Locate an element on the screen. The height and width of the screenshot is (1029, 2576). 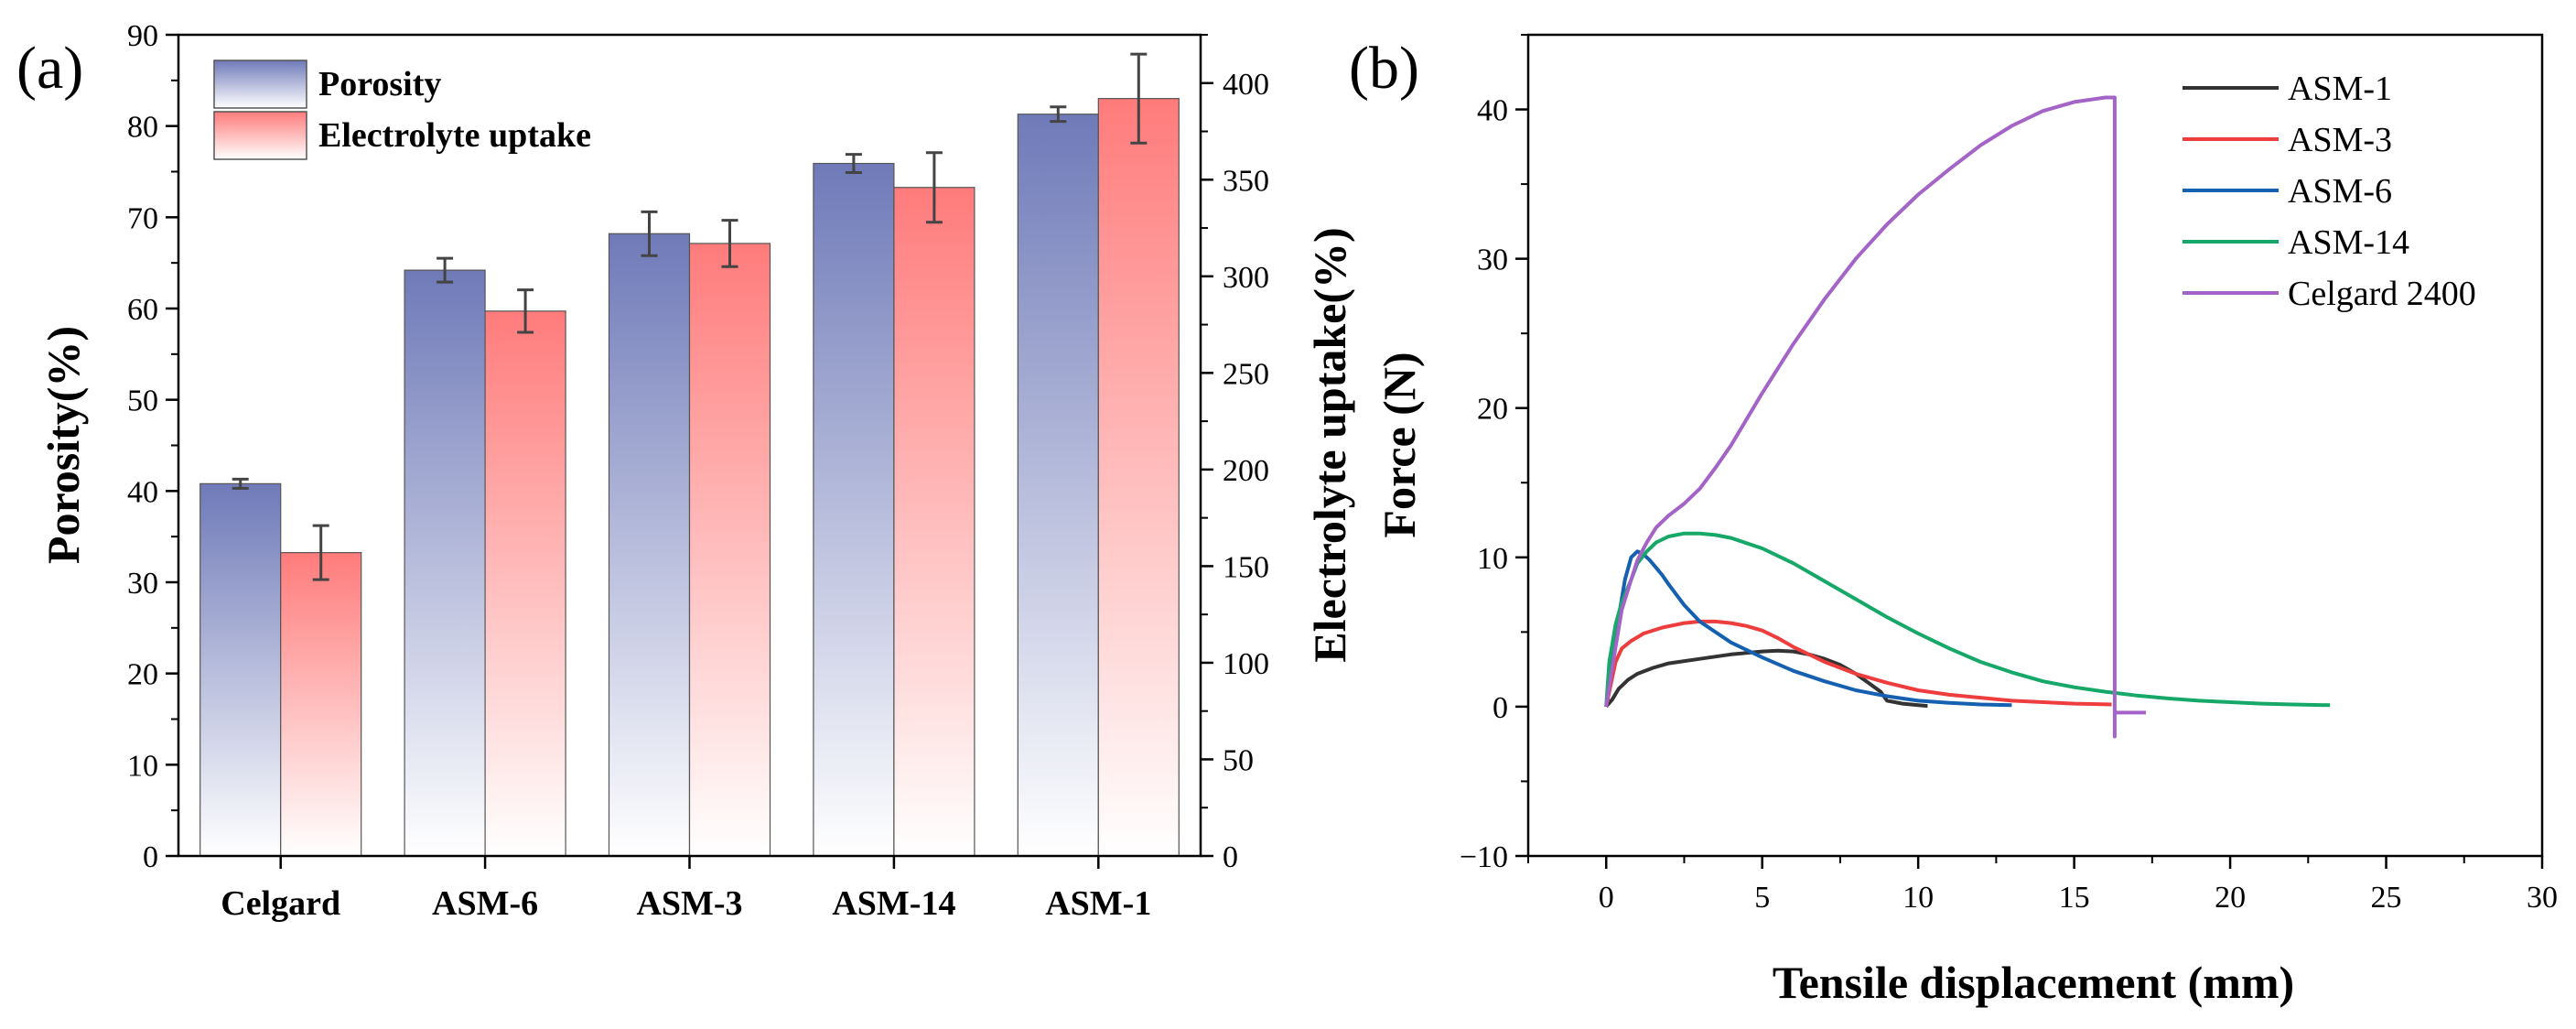
y2-tick-label: 100 is located at coordinates (1246, 664).